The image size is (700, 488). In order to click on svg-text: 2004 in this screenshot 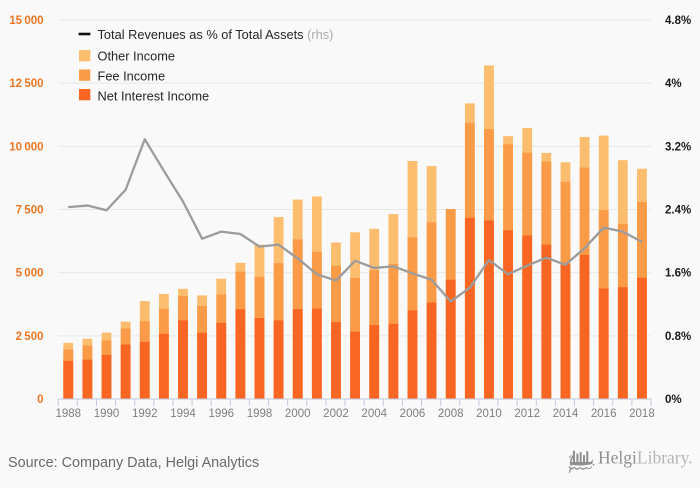, I will do `click(374, 414)`.